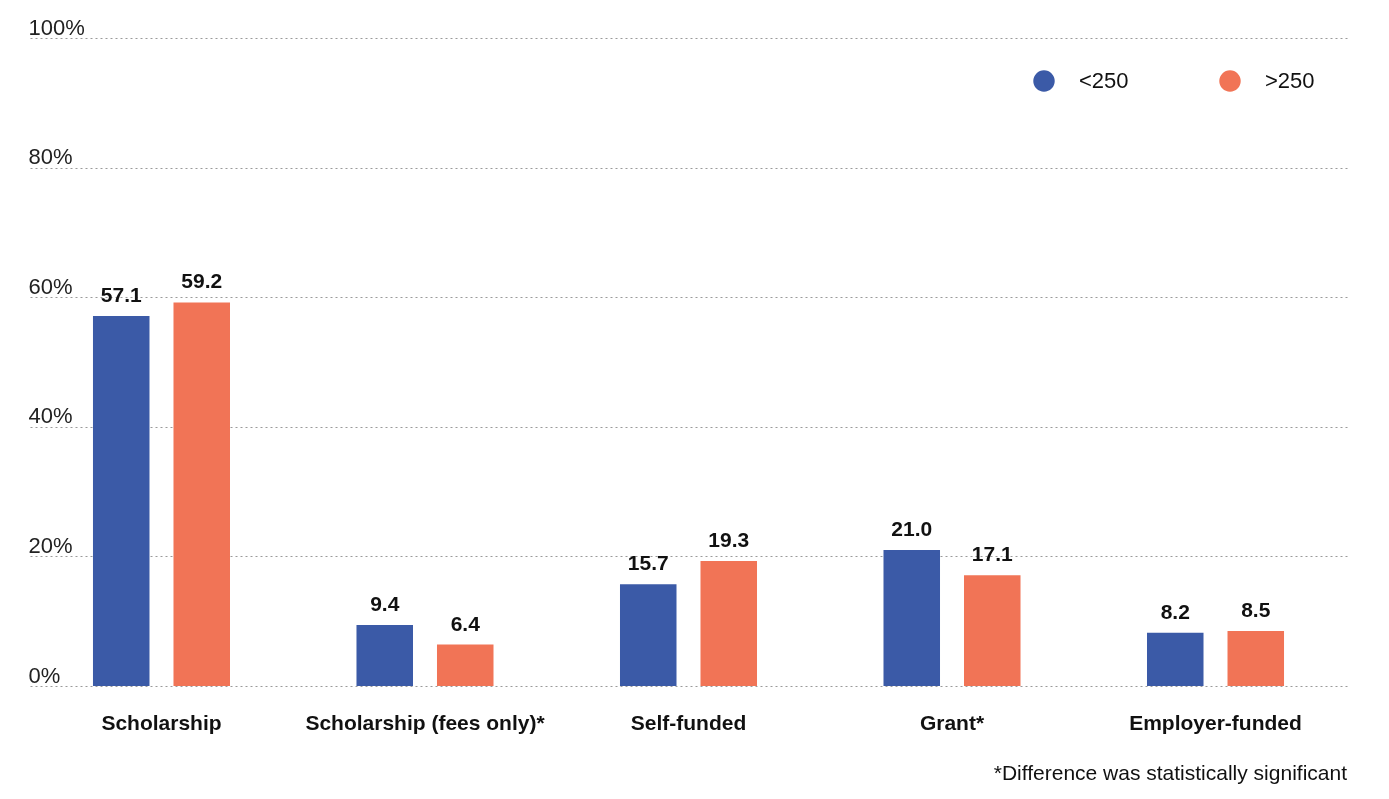  I want to click on x-tick-label: Scholarship, so click(161, 722).